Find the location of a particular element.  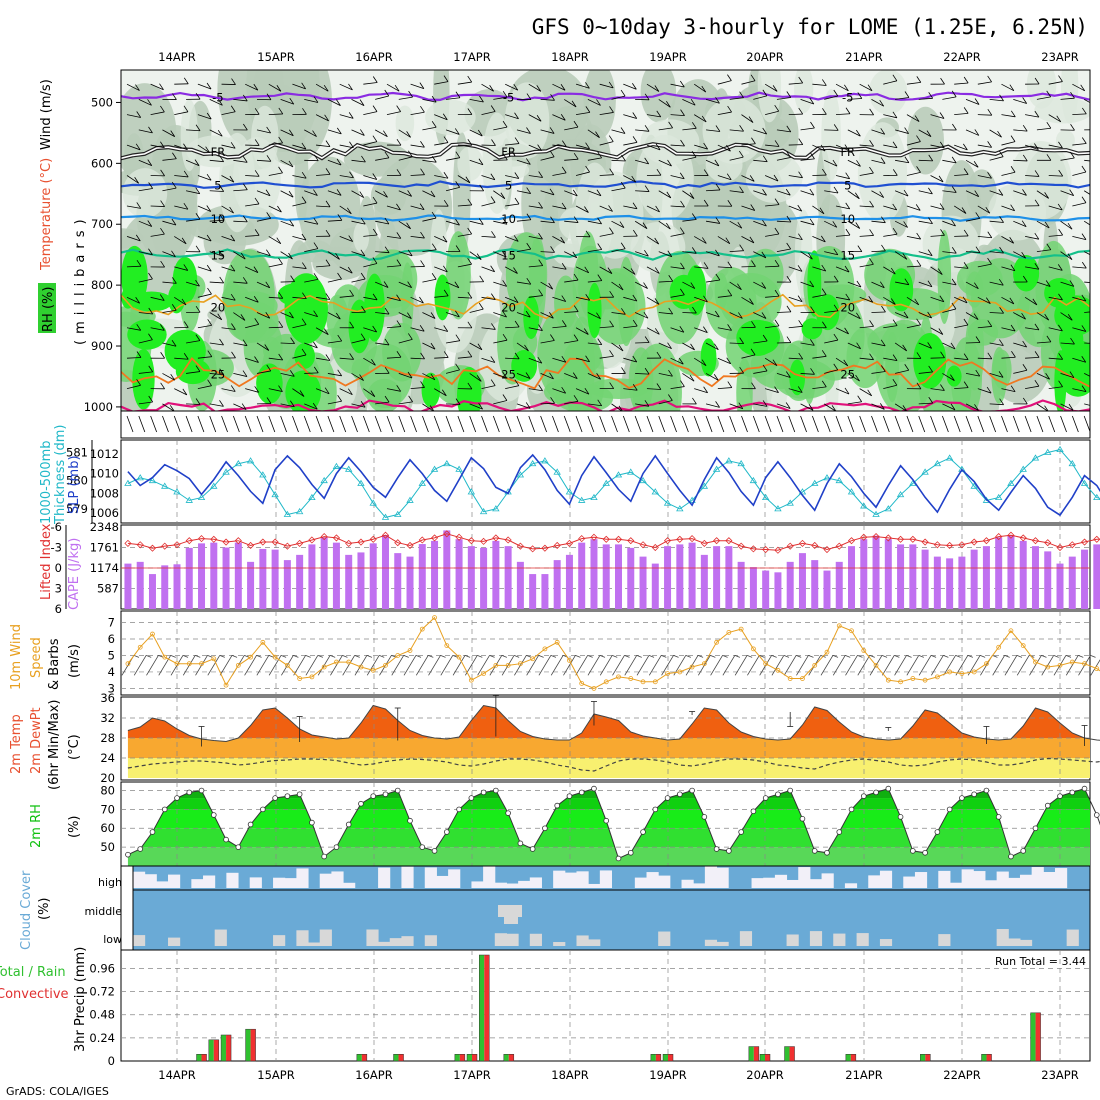

tick-label: 70 is located at coordinates (107, 809).